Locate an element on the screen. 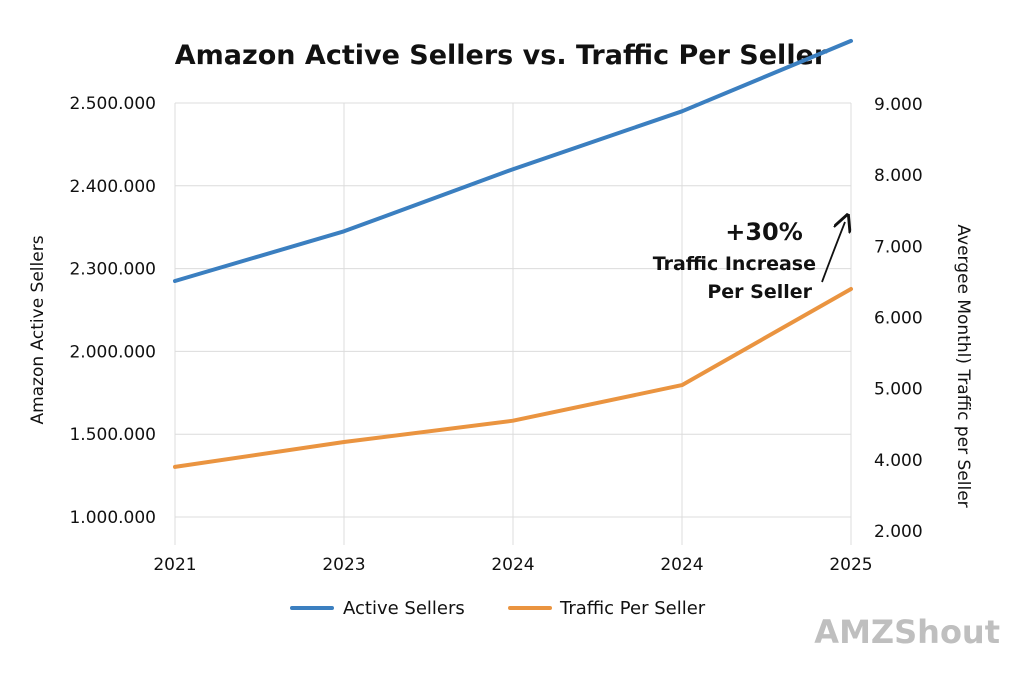 The height and width of the screenshot is (683, 1024). right-tick-label: 8.000 is located at coordinates (898, 176).